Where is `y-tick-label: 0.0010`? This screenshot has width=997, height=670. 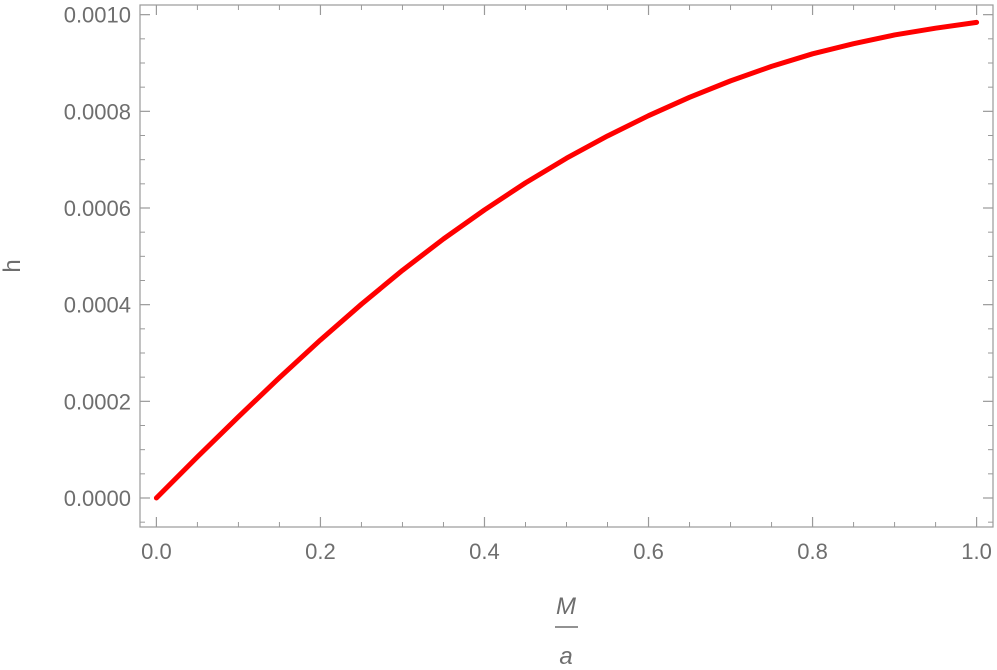
y-tick-label: 0.0010 is located at coordinates (97, 15).